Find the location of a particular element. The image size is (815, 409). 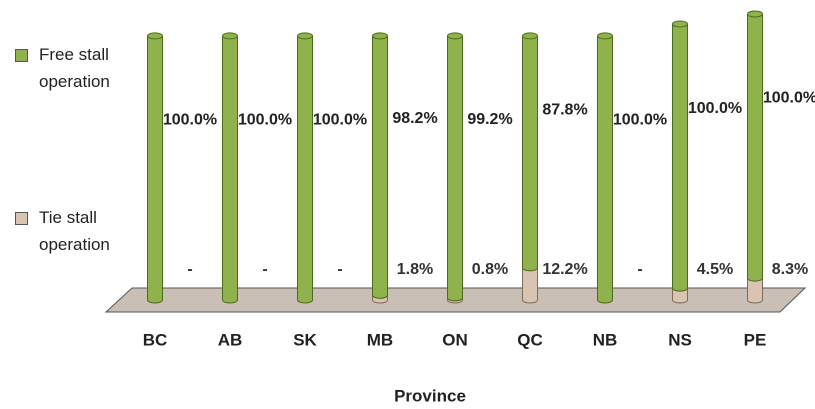

x-tick-label: NS is located at coordinates (680, 339).